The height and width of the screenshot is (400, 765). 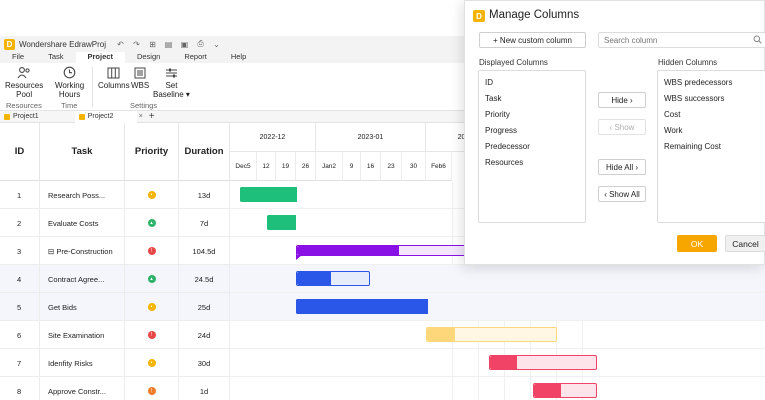 I want to click on tab-task: Task, so click(x=56, y=56).